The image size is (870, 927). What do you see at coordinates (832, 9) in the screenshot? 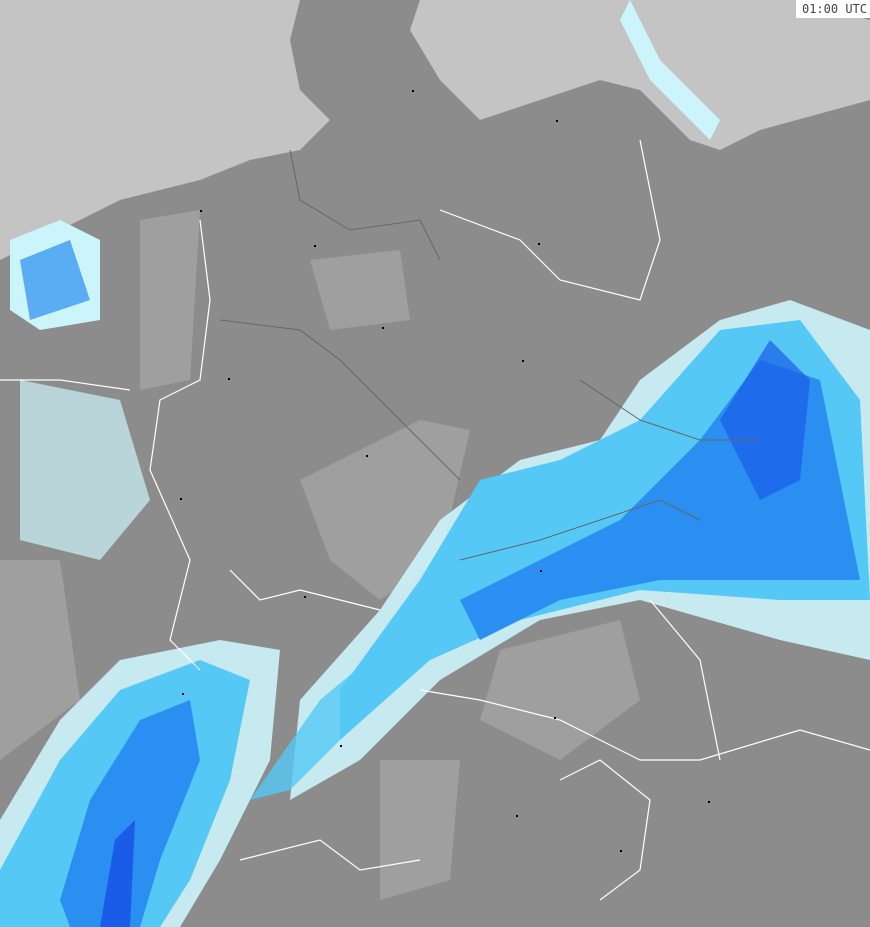
I see `timestamp-label: 01:00 UTC` at bounding box center [832, 9].